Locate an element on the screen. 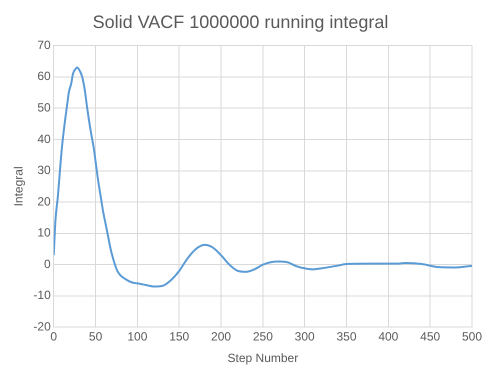 This screenshot has height=378, width=493. x-tick-label: 100 is located at coordinates (137, 337).